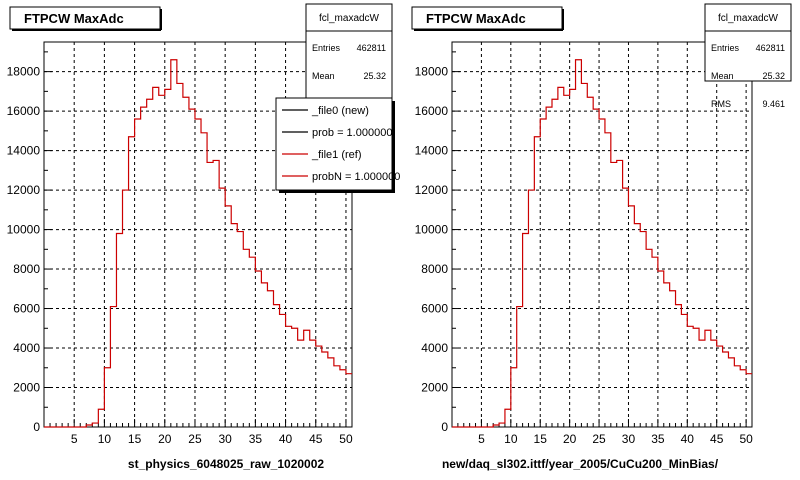  I want to click on x-tick-label: 45, so click(316, 439).